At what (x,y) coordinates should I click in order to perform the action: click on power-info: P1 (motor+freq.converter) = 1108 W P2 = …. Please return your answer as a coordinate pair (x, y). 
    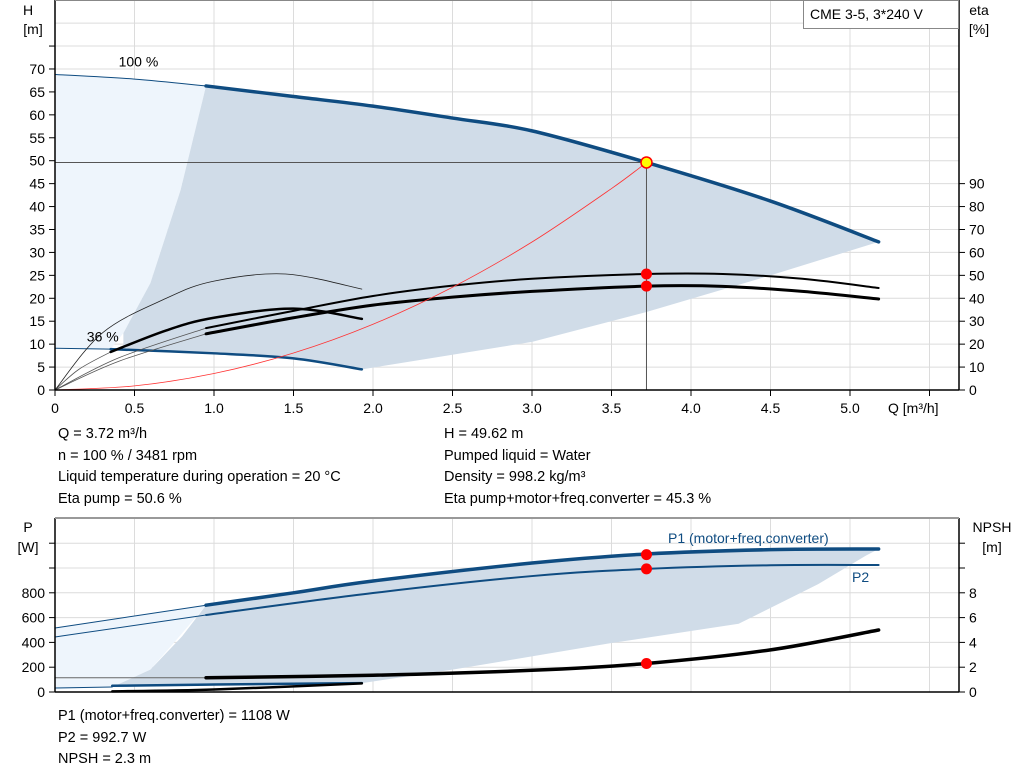
    Looking at the image, I should click on (174, 738).